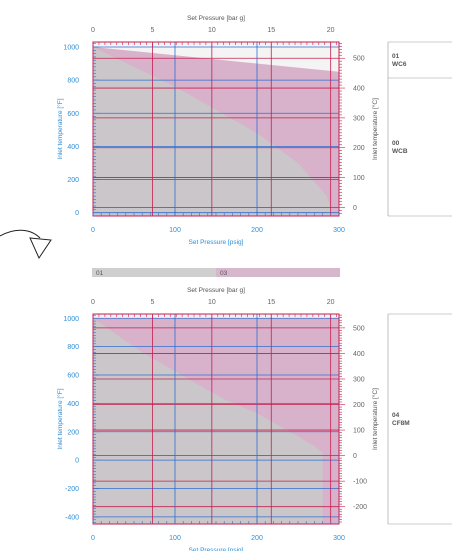 The image size is (468, 551). I want to click on material-code: 04, so click(396, 415).